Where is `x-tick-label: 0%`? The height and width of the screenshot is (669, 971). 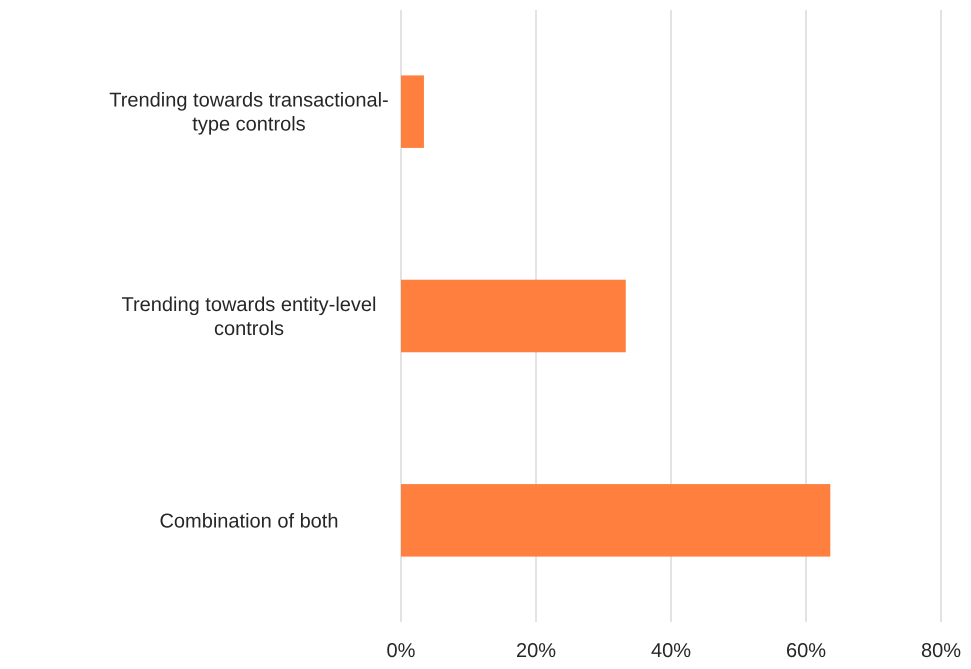 x-tick-label: 0% is located at coordinates (401, 651).